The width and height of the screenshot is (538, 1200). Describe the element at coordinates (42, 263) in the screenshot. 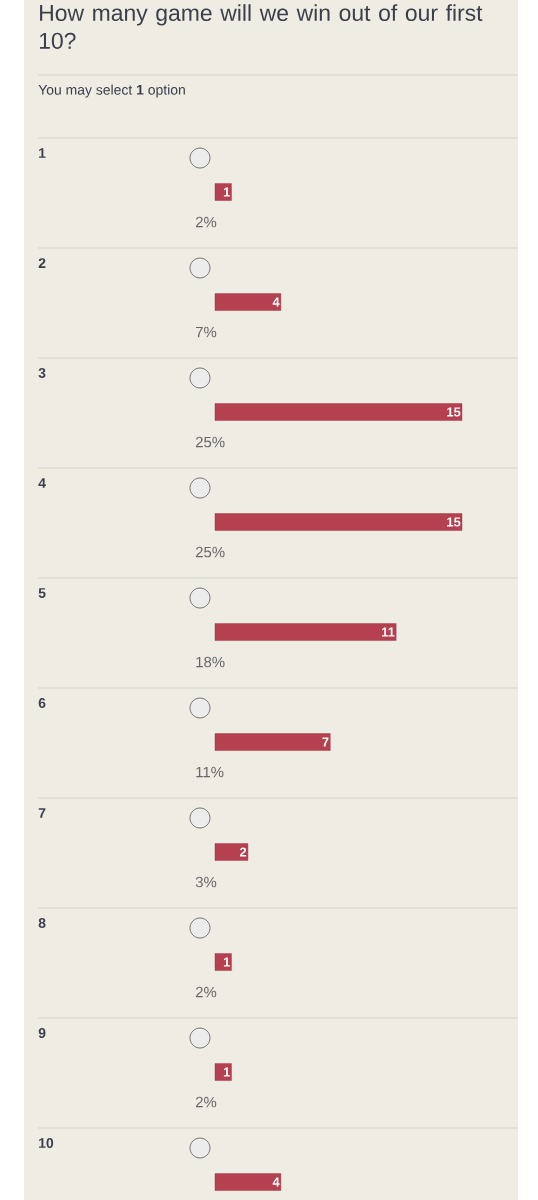

I see `y-tick-label: 2` at that location.